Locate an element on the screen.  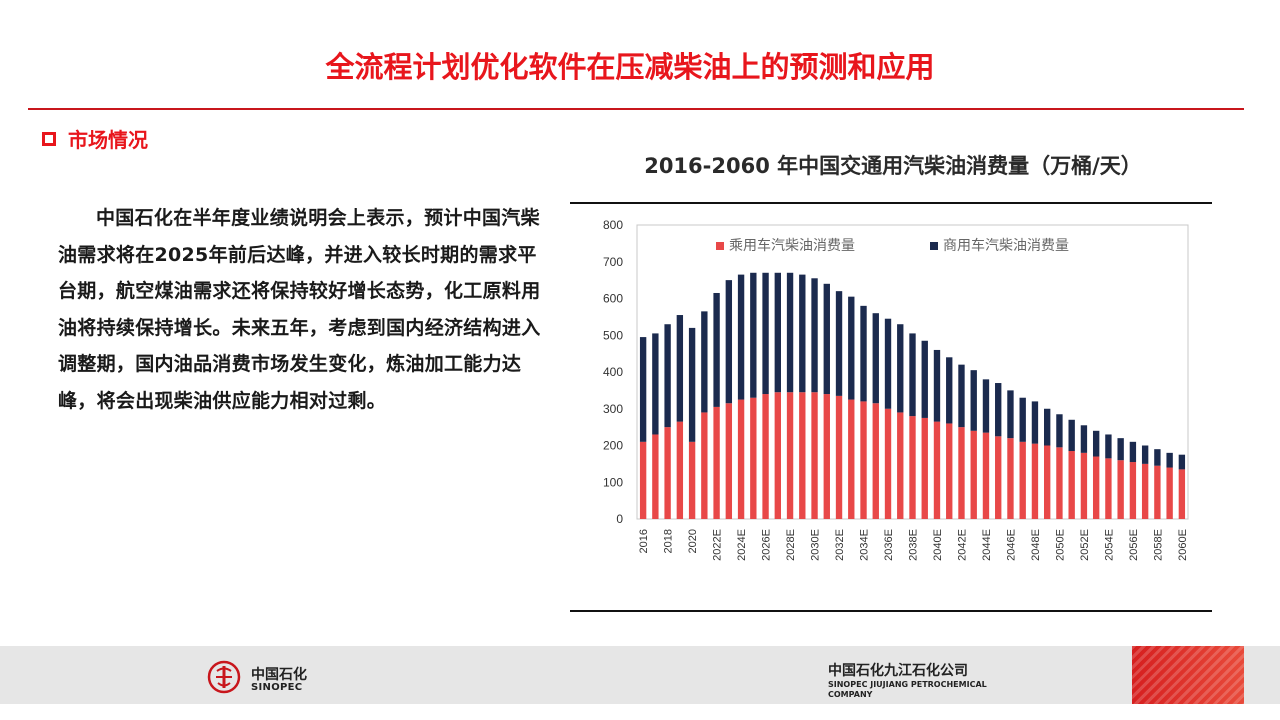
x-tick-label: 2016 is located at coordinates (644, 541).